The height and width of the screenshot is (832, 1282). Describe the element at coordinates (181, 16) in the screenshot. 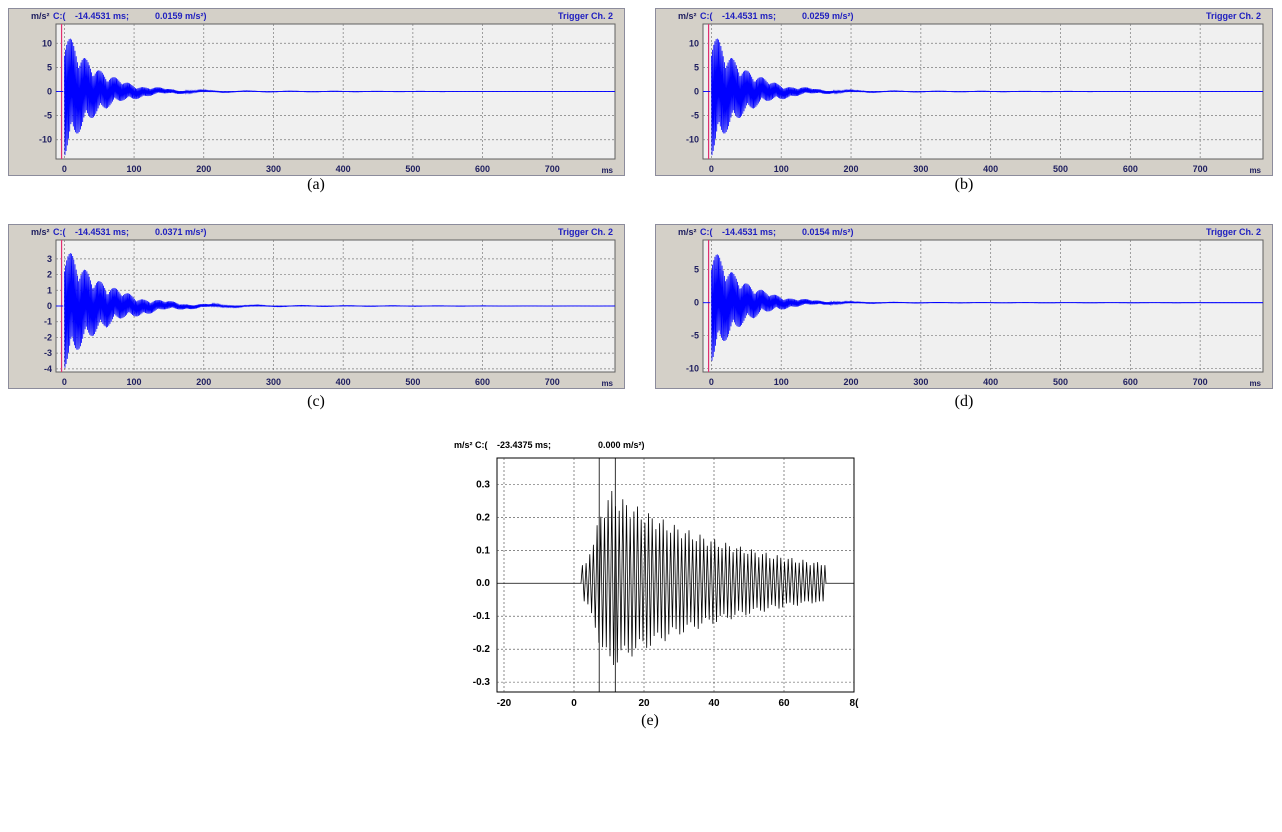

I see `header-cursor-value: 0.0159 m/s²)` at that location.